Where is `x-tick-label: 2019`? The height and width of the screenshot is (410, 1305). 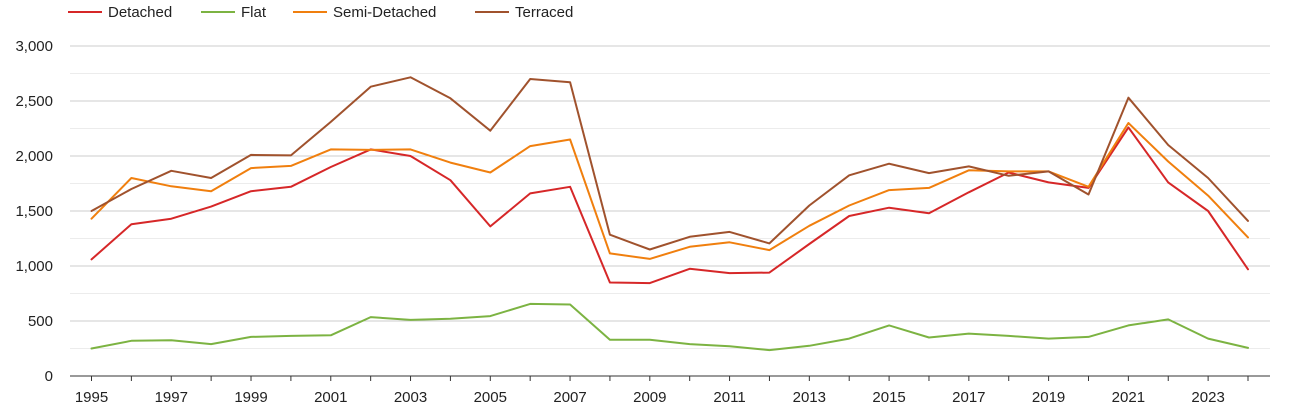 x-tick-label: 2019 is located at coordinates (1048, 397).